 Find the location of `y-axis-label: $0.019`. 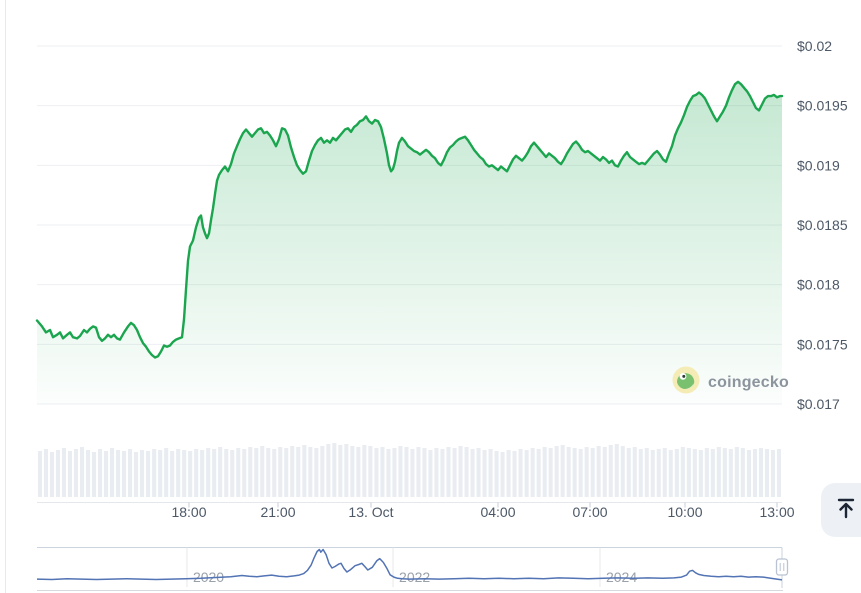

y-axis-label: $0.019 is located at coordinates (818, 165).